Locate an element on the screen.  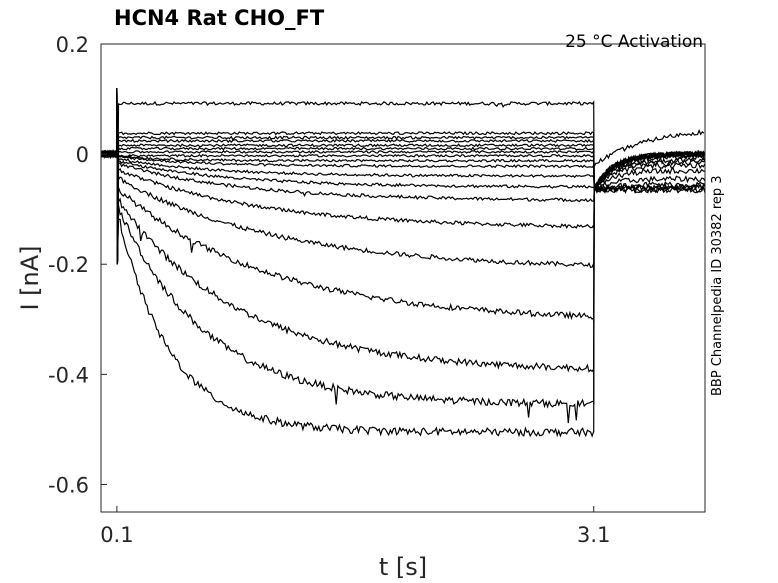
temperature-annotation: 25 °C Activation is located at coordinates (634, 42).